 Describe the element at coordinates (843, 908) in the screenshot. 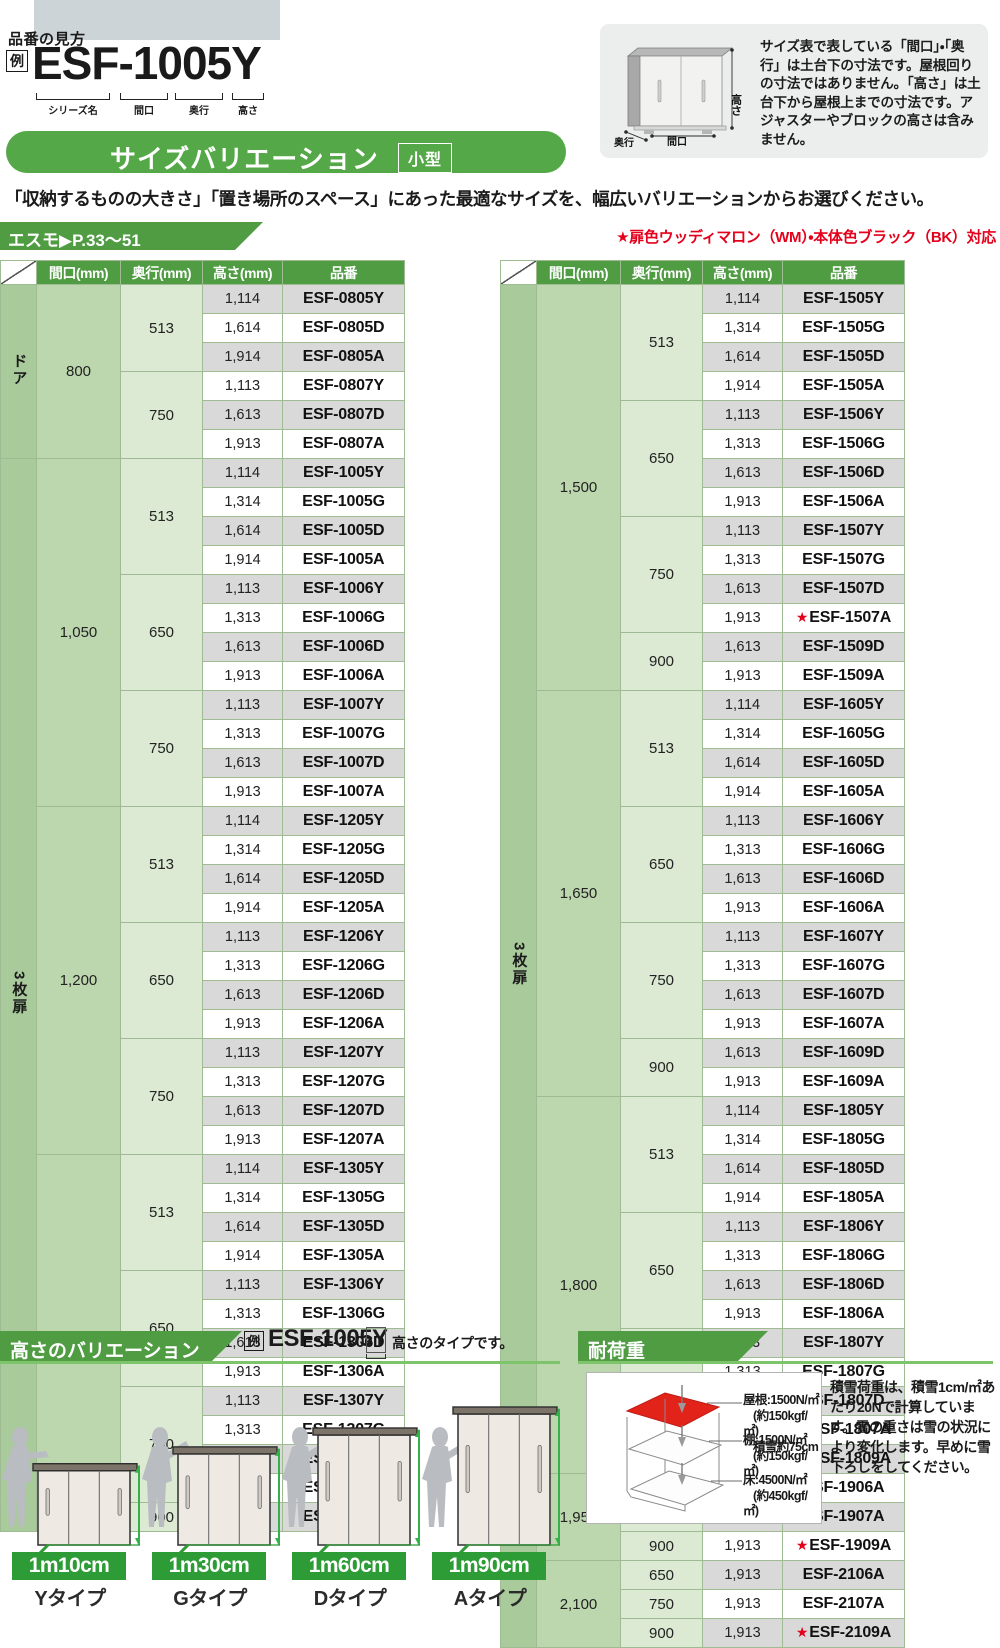

I see `part-number-cell: ESF-1606A` at that location.